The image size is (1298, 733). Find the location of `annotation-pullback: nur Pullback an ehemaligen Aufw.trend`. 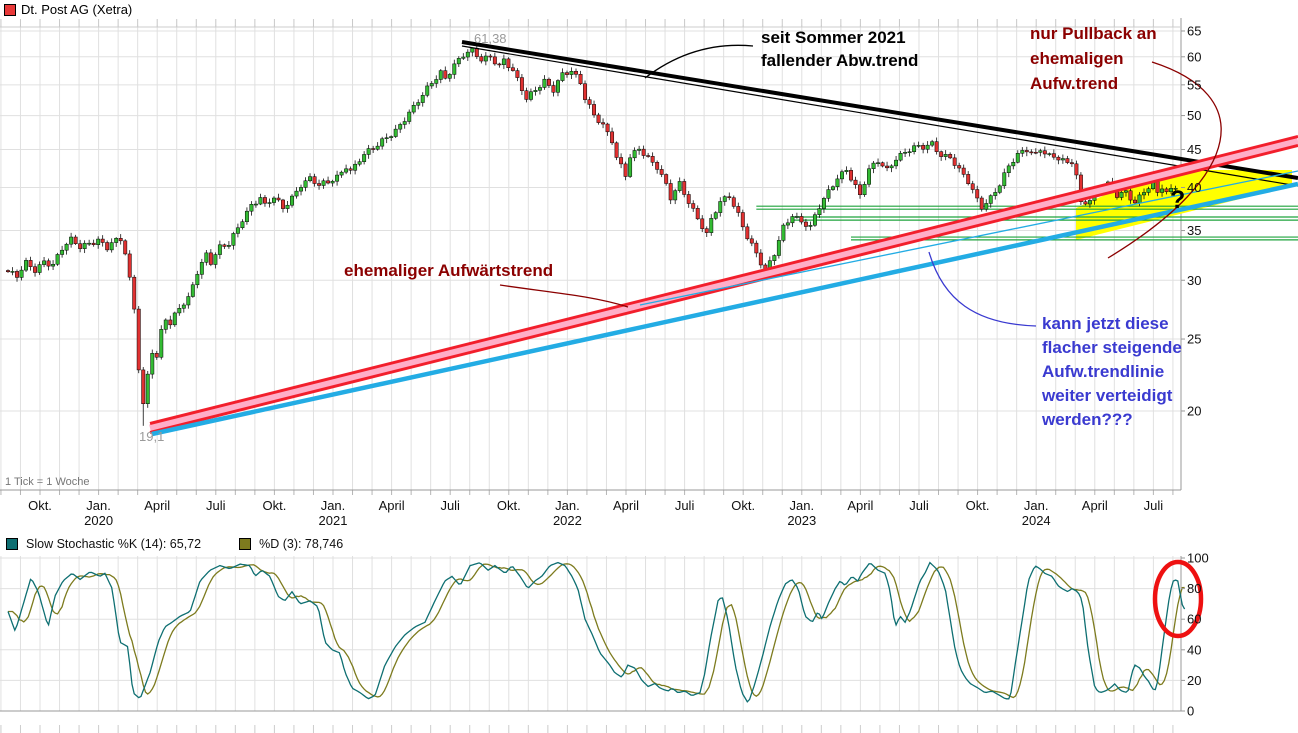

annotation-pullback: nur Pullback an ehemaligen Aufw.trend is located at coordinates (1093, 58).